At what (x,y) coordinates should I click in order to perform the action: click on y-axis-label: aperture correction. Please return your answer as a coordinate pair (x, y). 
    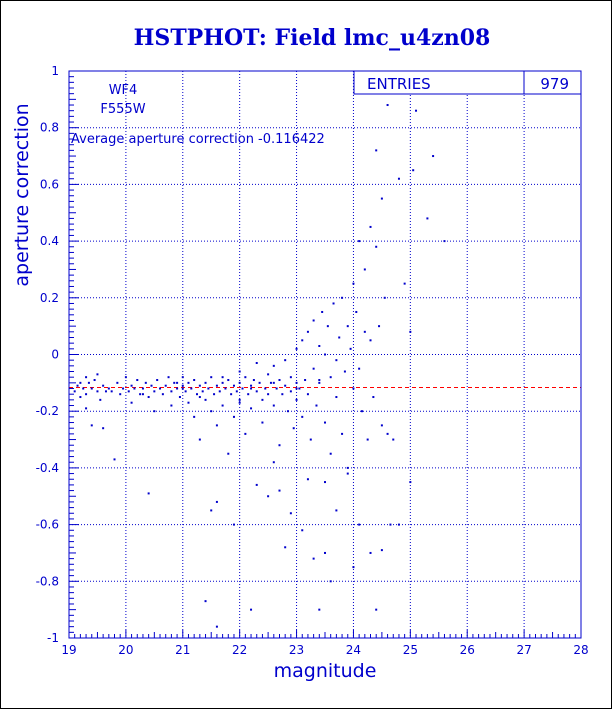
    Looking at the image, I should click on (22, 194).